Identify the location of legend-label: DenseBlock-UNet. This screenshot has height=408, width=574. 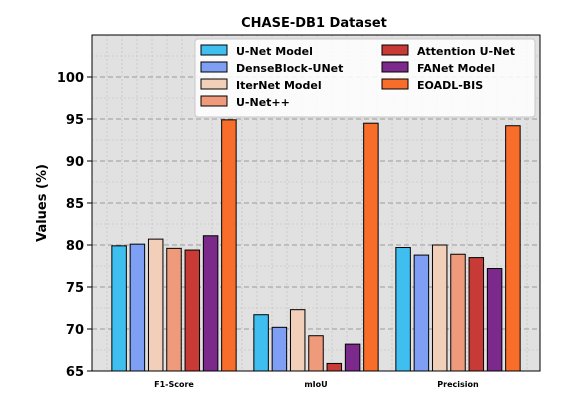
(289, 68).